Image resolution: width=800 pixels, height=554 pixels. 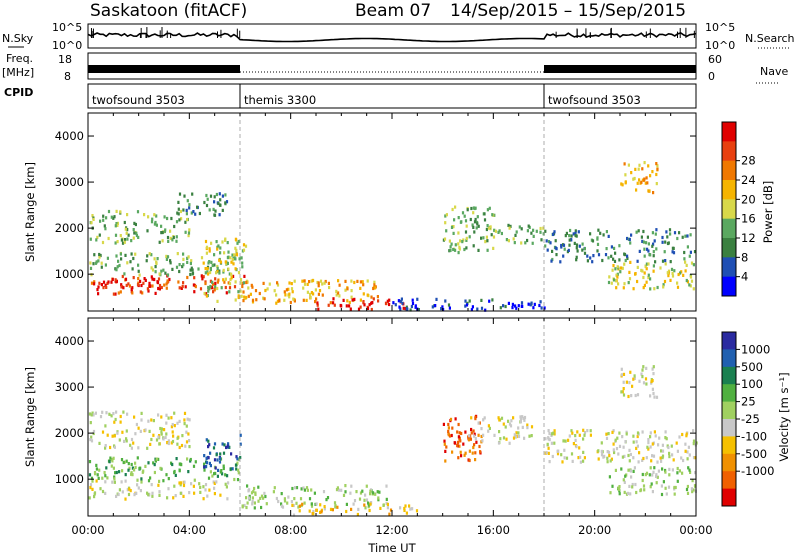 I want to click on cpid-segment-label: themis 3300, so click(x=280, y=100).